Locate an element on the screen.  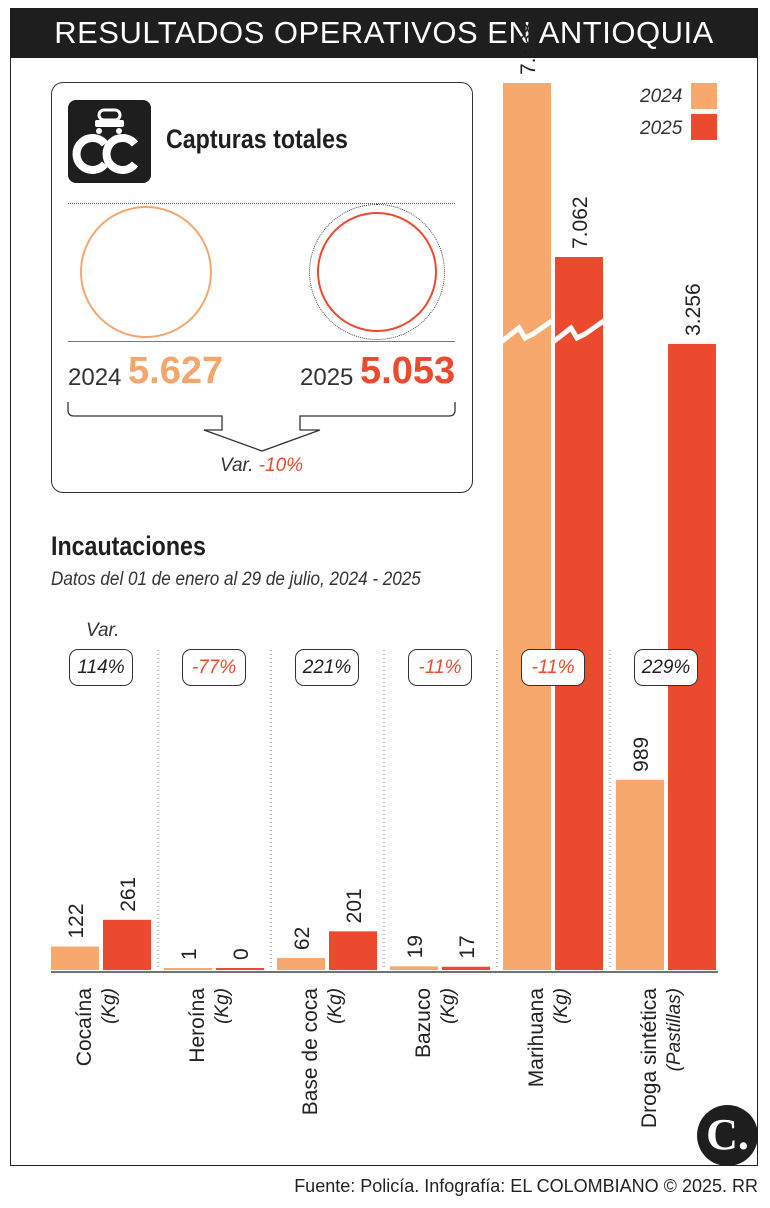
captures-value-2025: 5.053 is located at coordinates (408, 371).